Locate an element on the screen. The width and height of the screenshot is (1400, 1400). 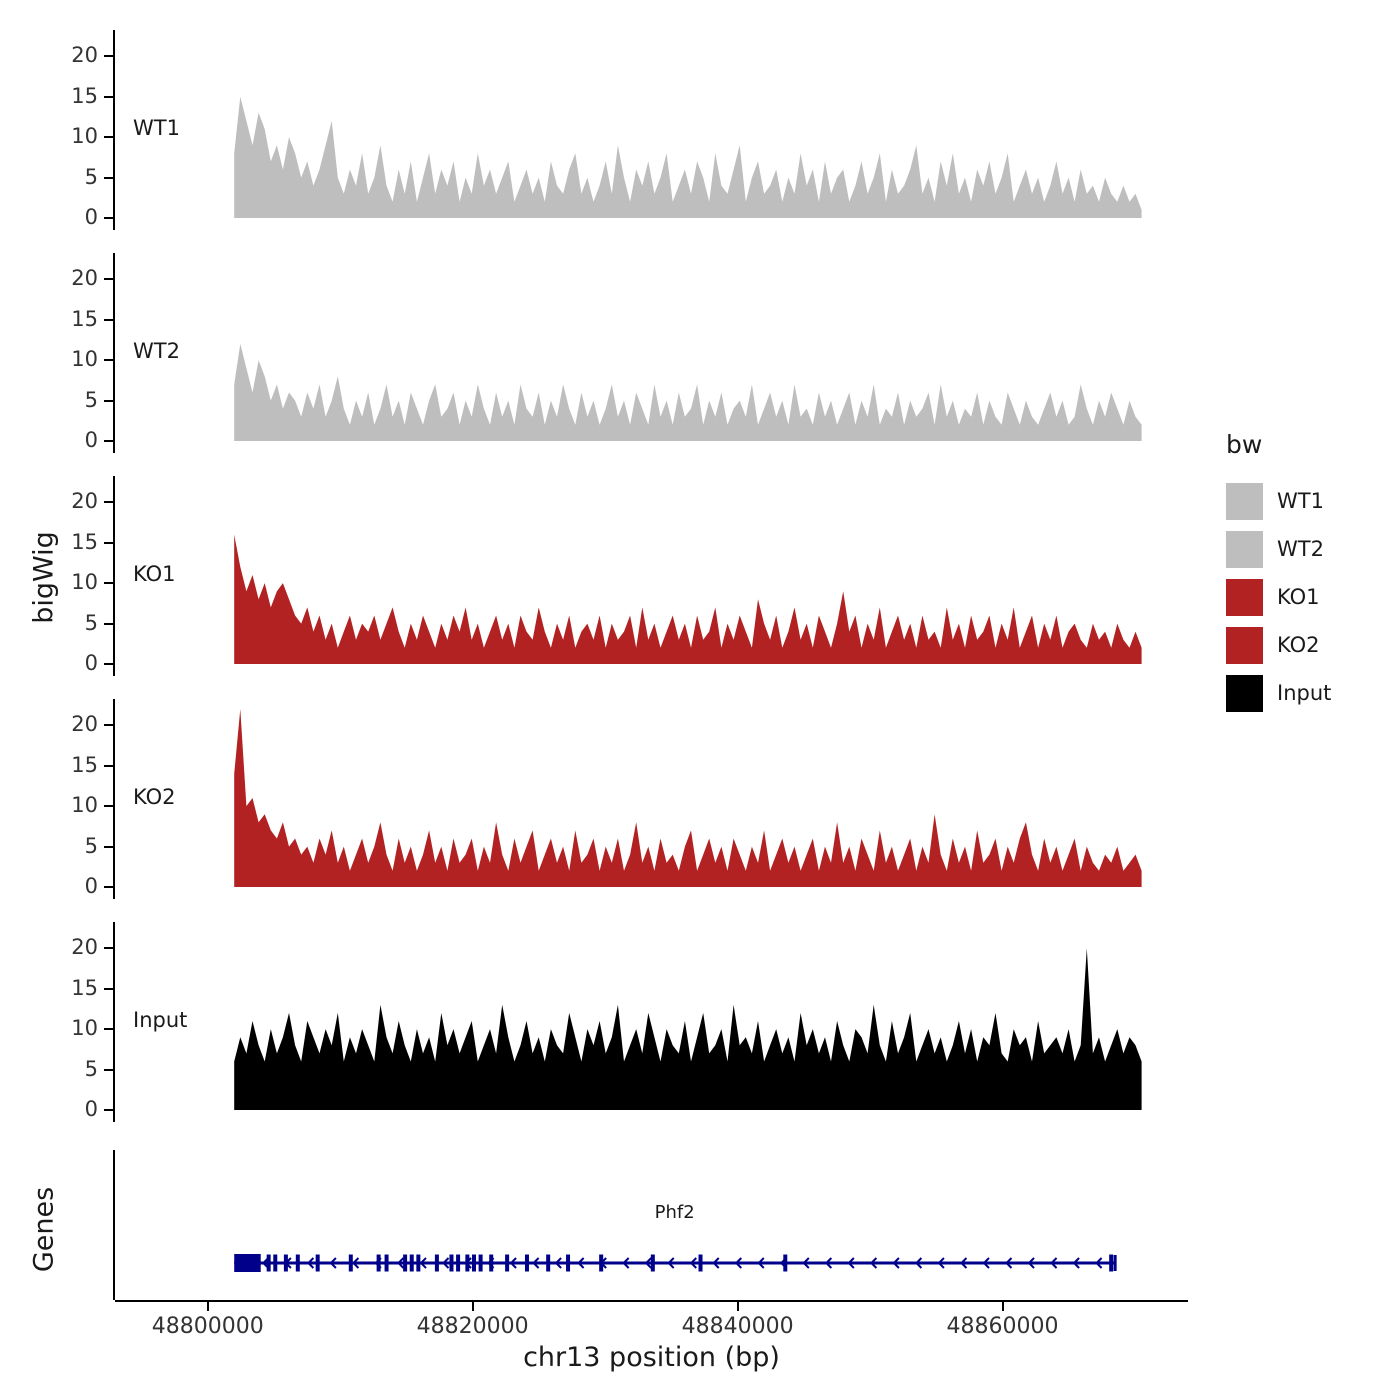
coverage-polygon-ko2 is located at coordinates (688, 798).